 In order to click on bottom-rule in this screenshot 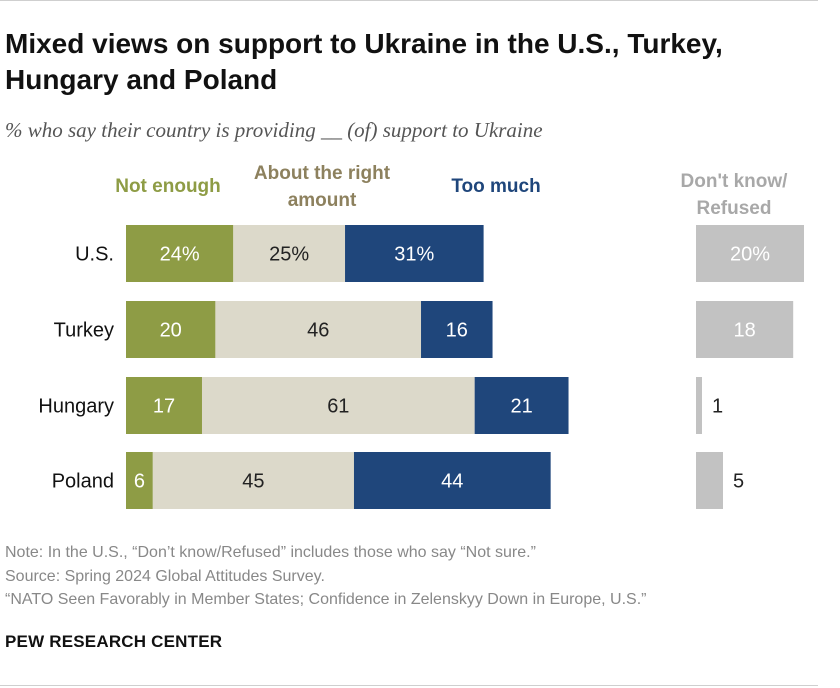, I will do `click(409, 685)`.